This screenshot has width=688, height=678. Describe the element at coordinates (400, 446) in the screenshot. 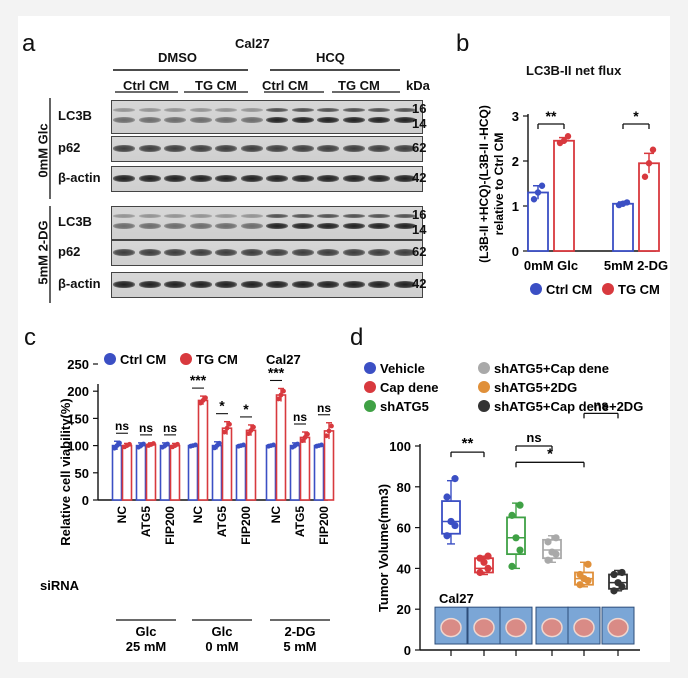

I see `y-tick-label: 100` at that location.